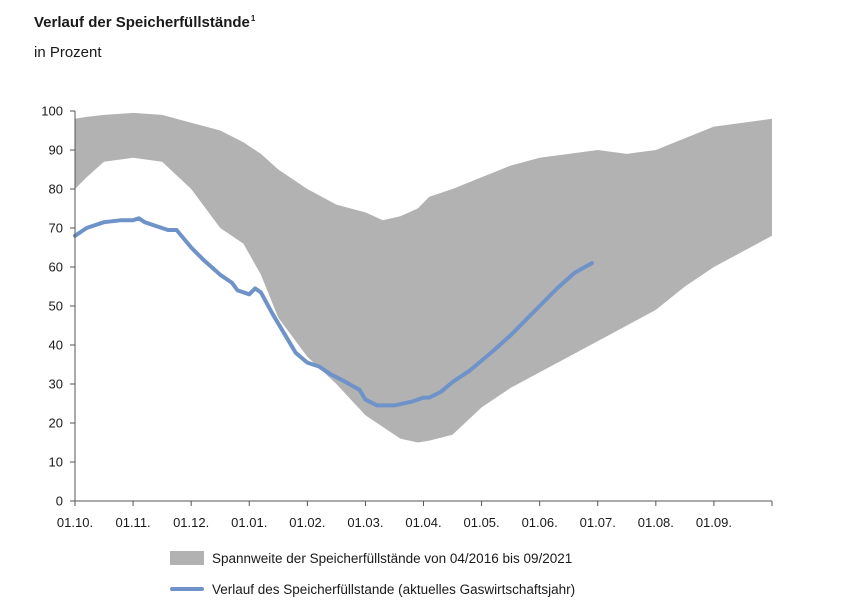 This screenshot has width=850, height=610. What do you see at coordinates (145, 22) in the screenshot?
I see `chart-title: Verlauf der Speicherfüllstände1` at bounding box center [145, 22].